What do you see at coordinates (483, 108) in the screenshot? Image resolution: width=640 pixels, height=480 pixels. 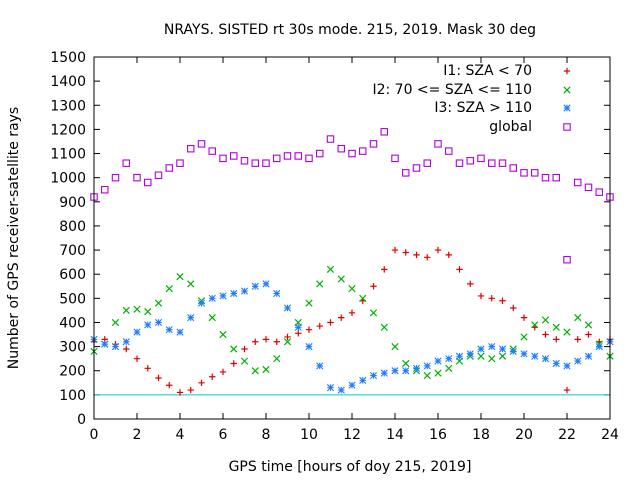 I see `legend-label-i3: I3: SZA > 110` at bounding box center [483, 108].